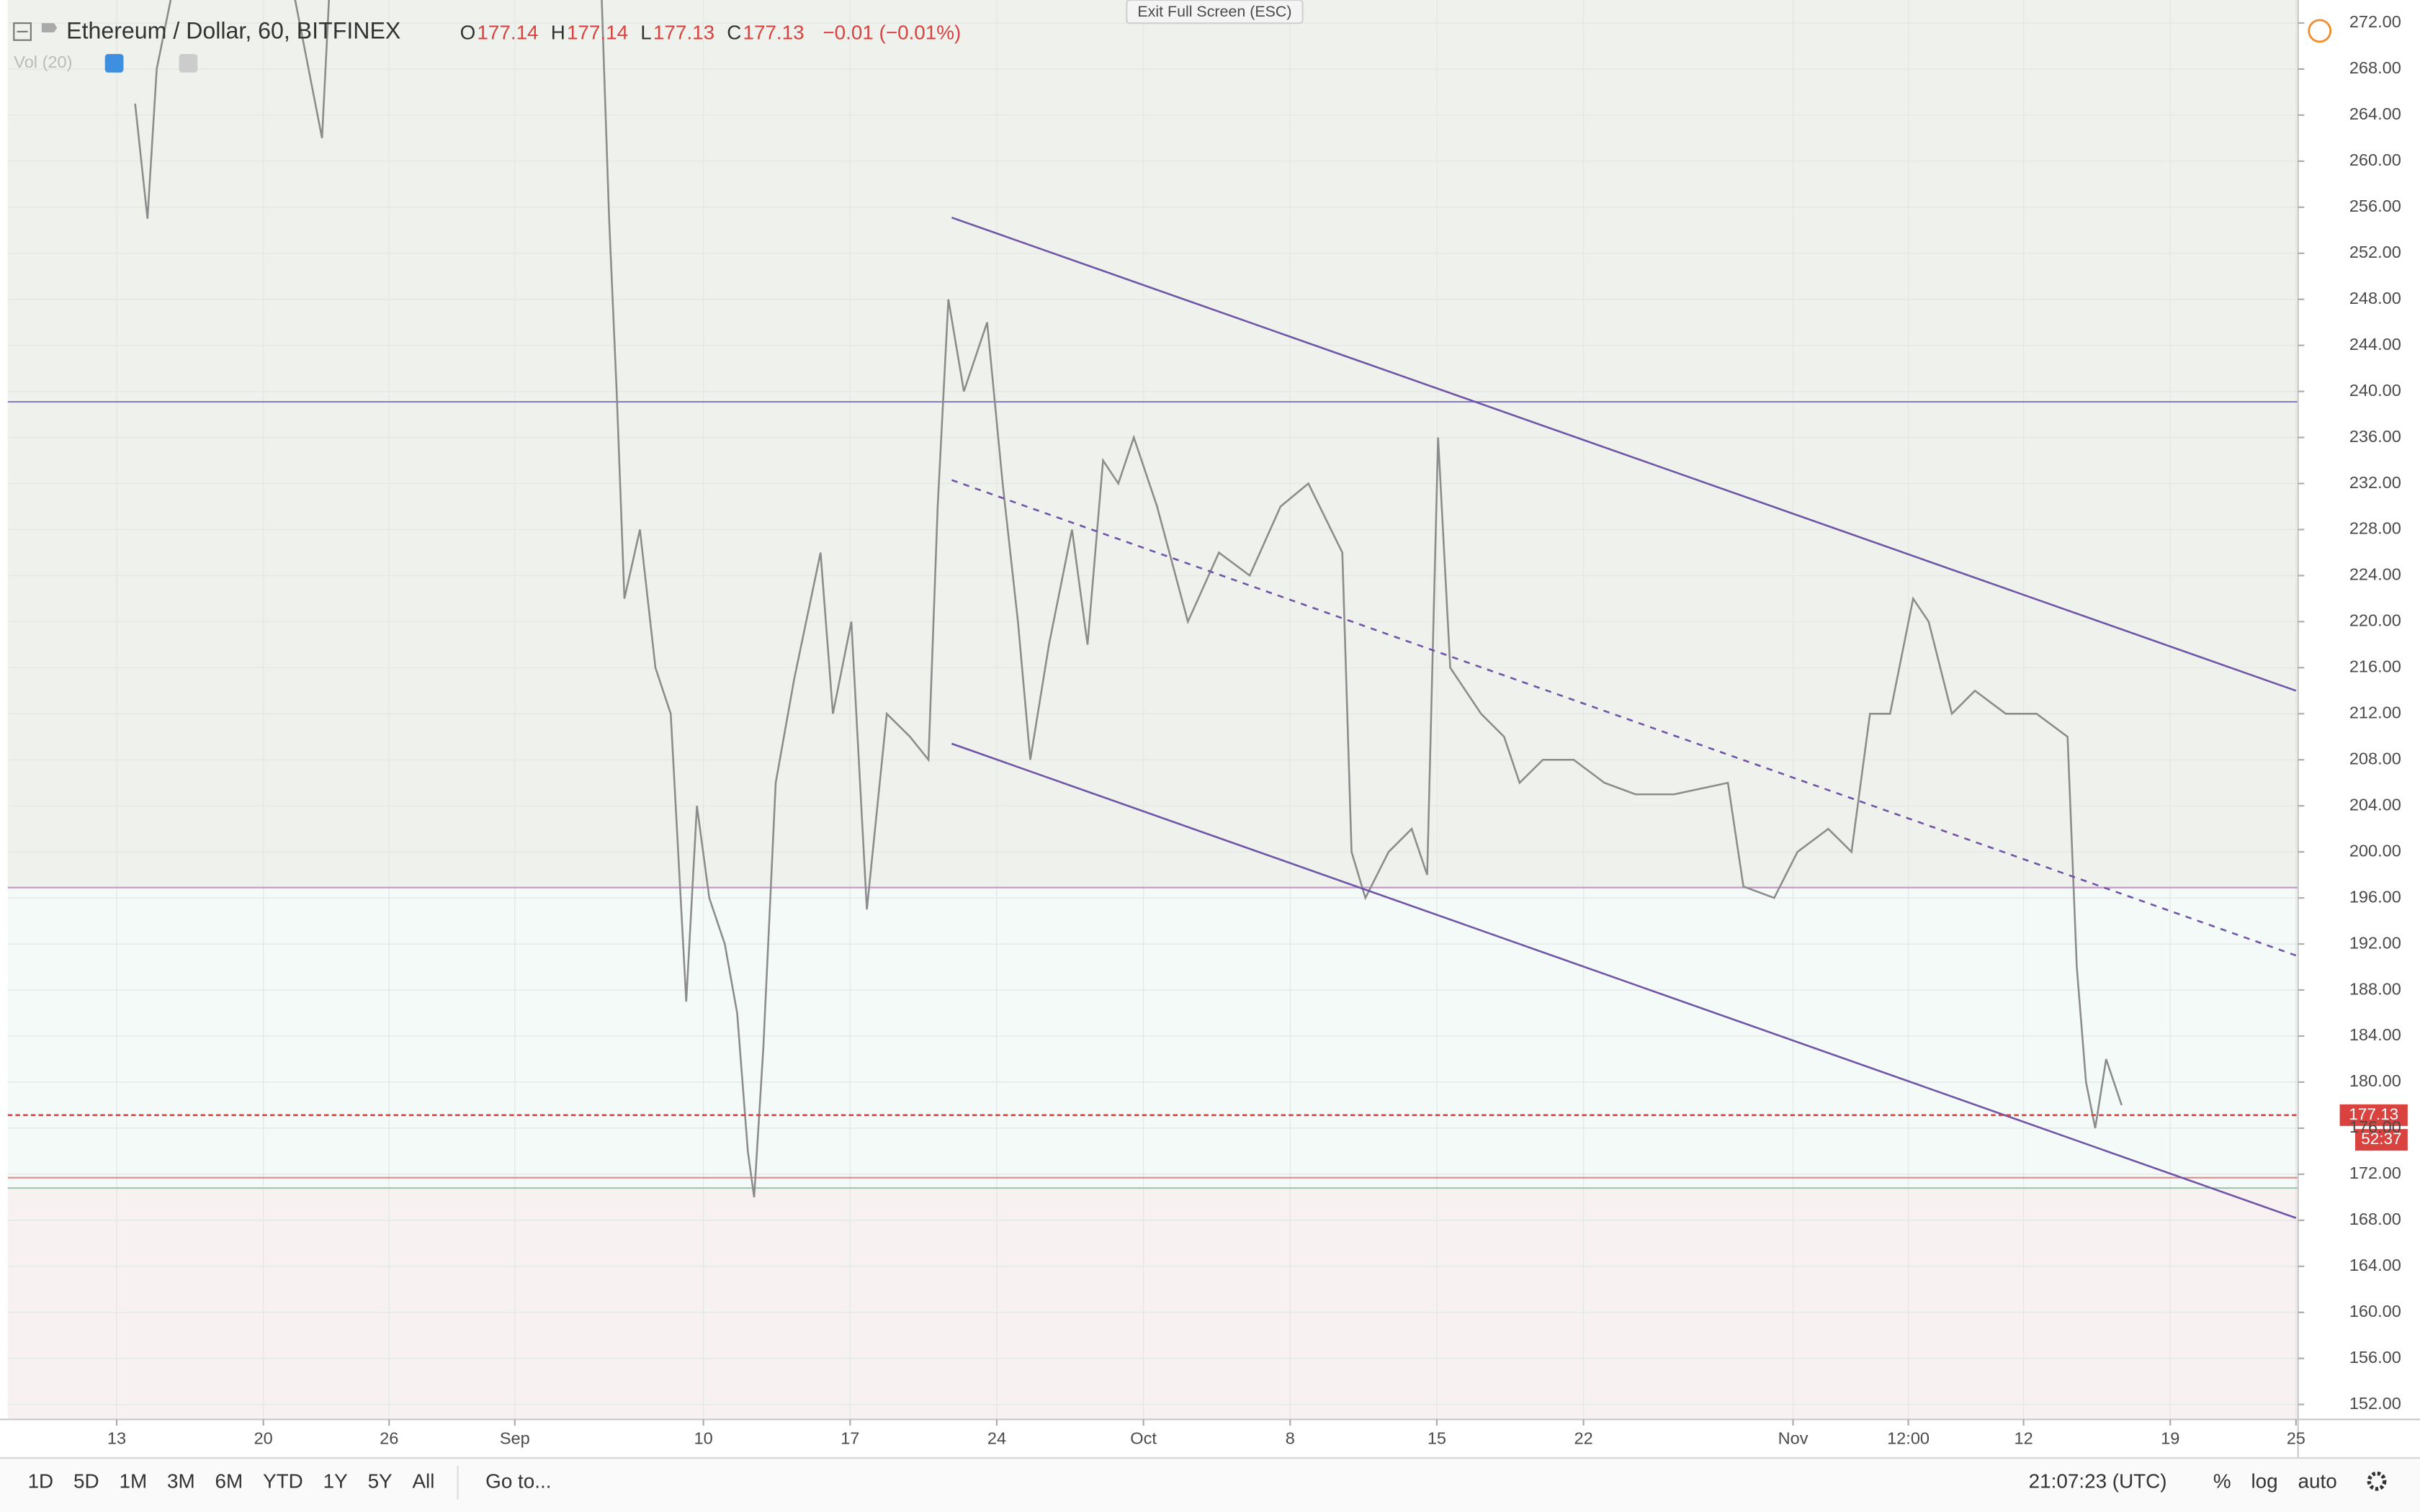 This screenshot has height=1512, width=2420. Describe the element at coordinates (2375, 159) in the screenshot. I see `y-tick-label: 260.00` at that location.